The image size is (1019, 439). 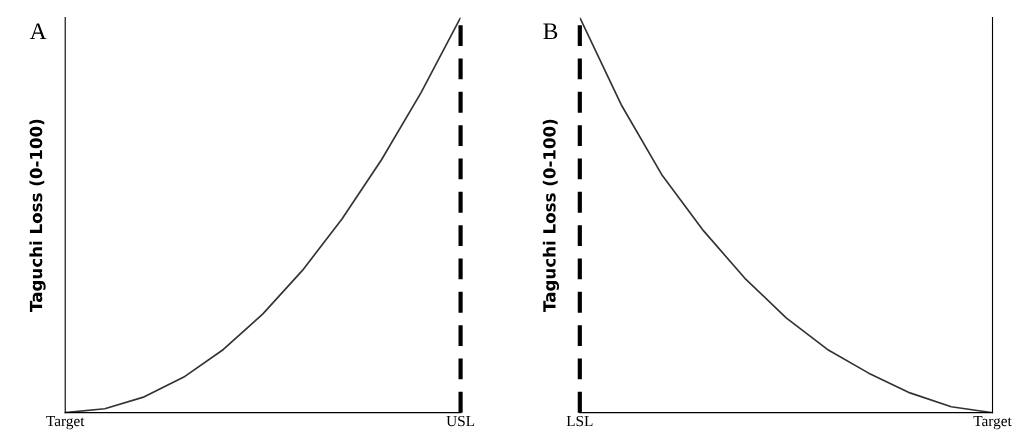 I want to click on x-tick-label: LSL, so click(x=579, y=421).